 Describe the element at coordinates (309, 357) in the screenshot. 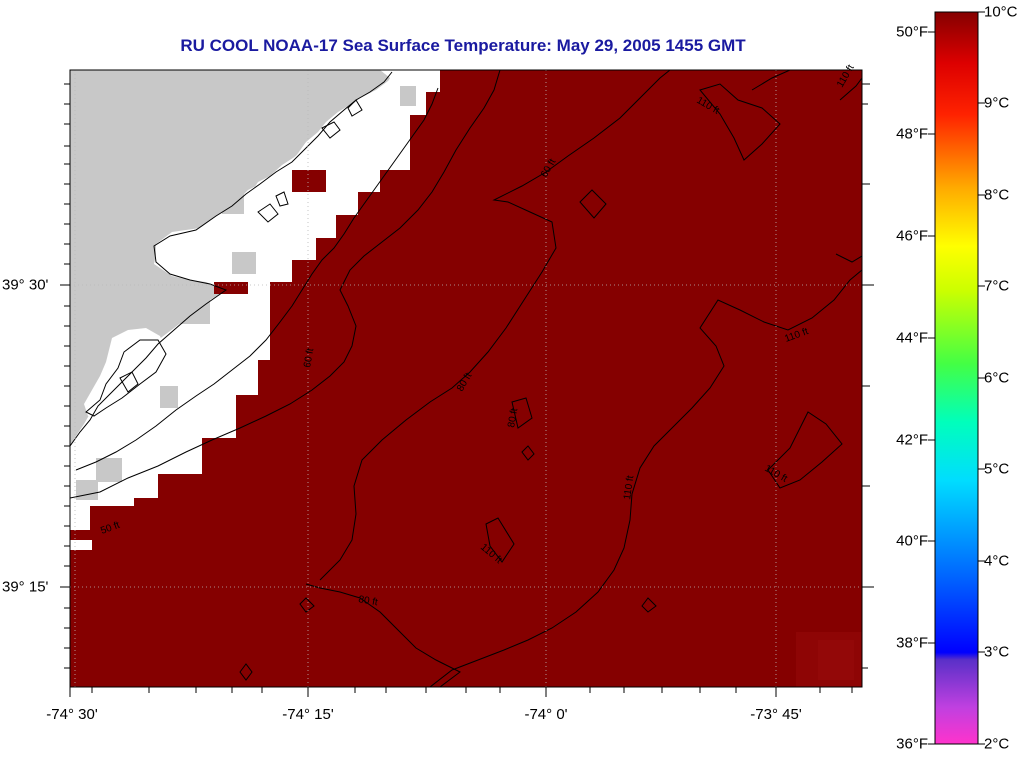

I see `isobath-label: 60 ft` at that location.